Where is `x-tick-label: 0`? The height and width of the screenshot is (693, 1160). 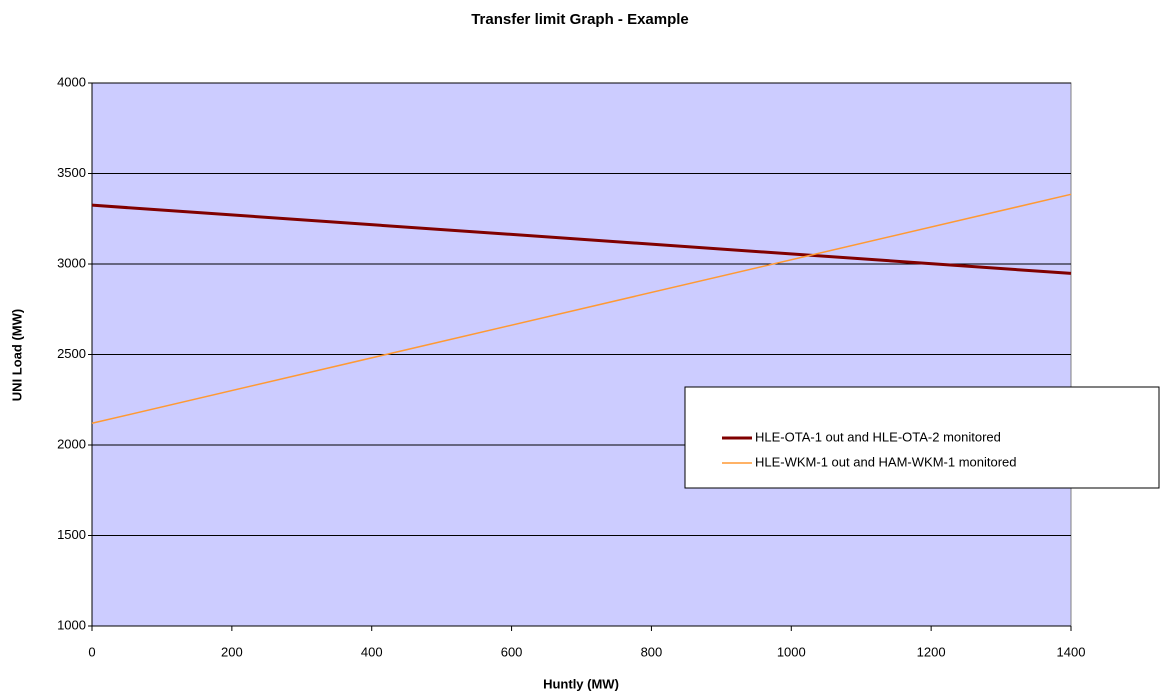 x-tick-label: 0 is located at coordinates (91, 651).